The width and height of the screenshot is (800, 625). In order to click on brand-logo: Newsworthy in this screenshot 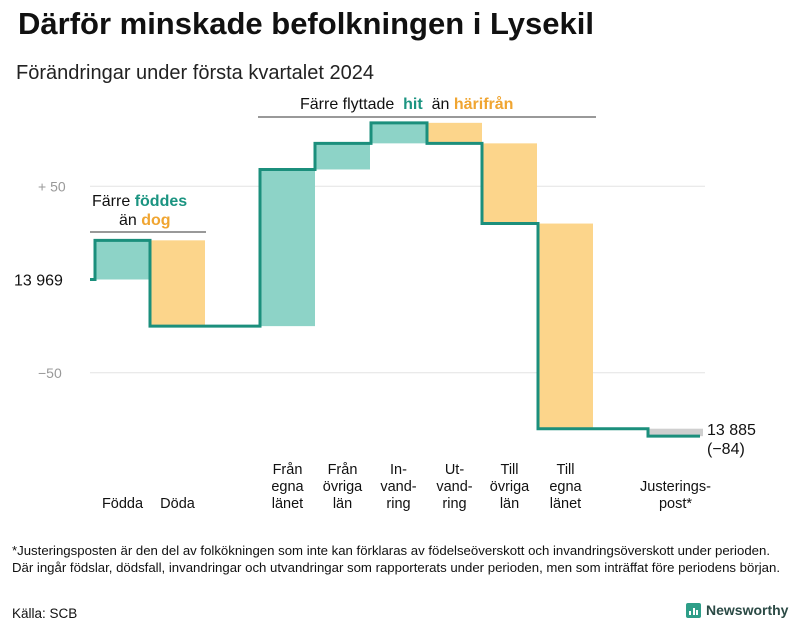, I will do `click(737, 610)`.